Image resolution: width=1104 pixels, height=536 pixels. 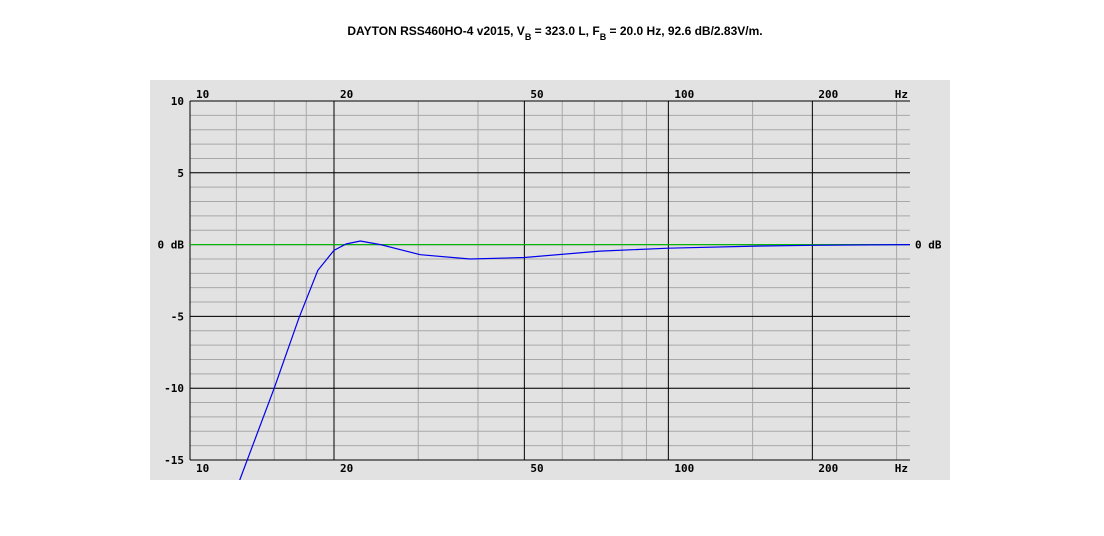 What do you see at coordinates (177, 316) in the screenshot?
I see `y-tick-label: -5` at bounding box center [177, 316].